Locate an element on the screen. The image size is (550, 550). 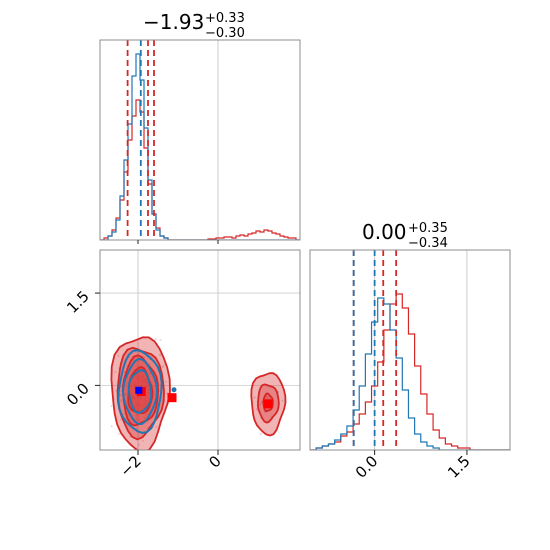
title-plus-1: +0.35 is located at coordinates (428, 228).